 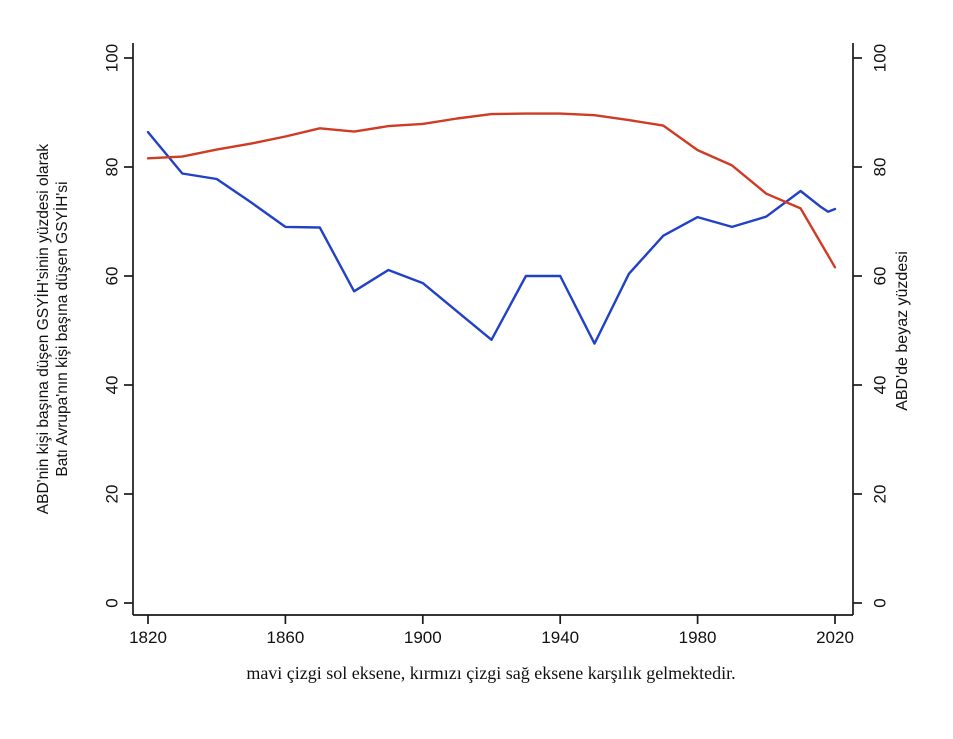 What do you see at coordinates (560, 637) in the screenshot?
I see `x-axis-tick-label: 1940` at bounding box center [560, 637].